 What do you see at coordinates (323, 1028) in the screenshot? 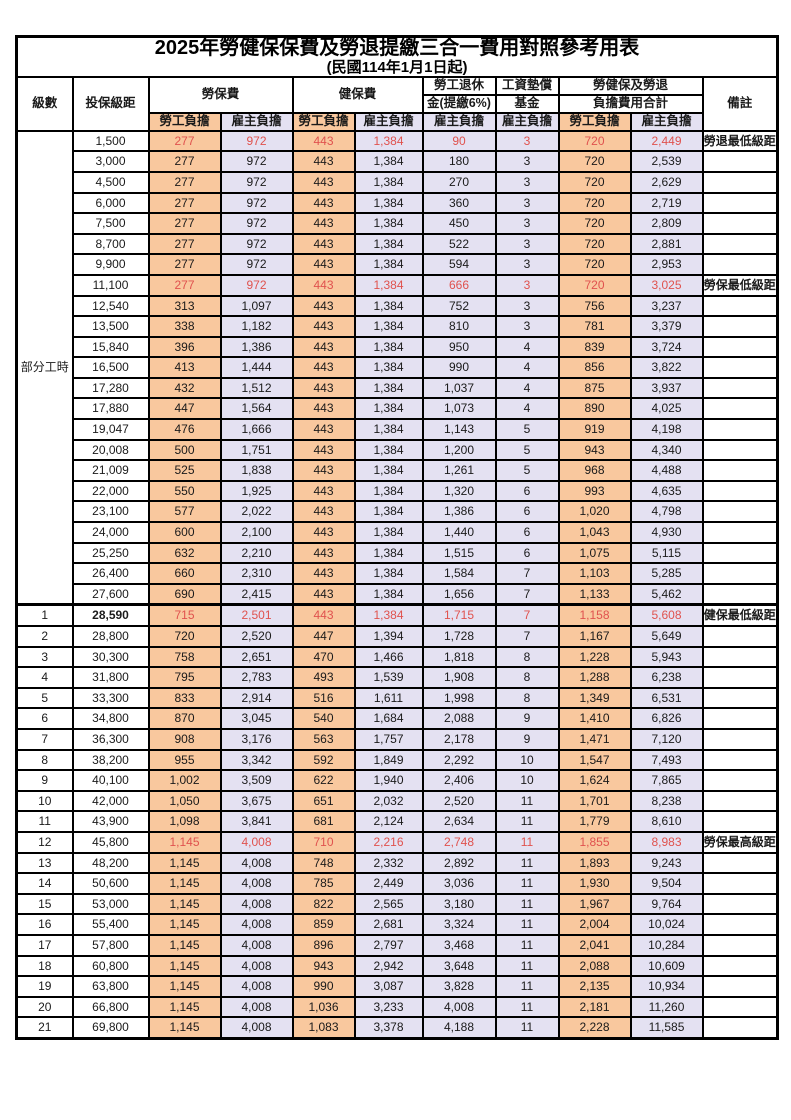
I see `health-employee-cell: 1,083` at bounding box center [323, 1028].